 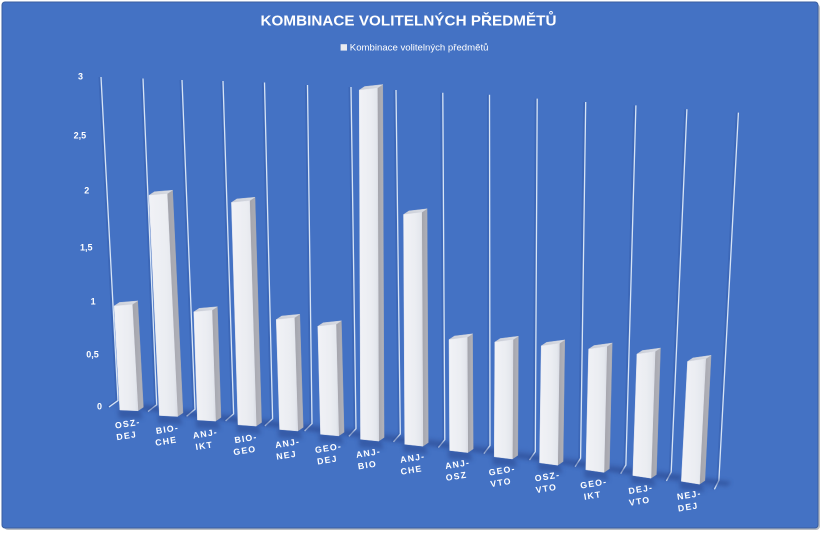 What do you see at coordinates (80, 136) in the screenshot?
I see `svg-text: 2,5` at bounding box center [80, 136].